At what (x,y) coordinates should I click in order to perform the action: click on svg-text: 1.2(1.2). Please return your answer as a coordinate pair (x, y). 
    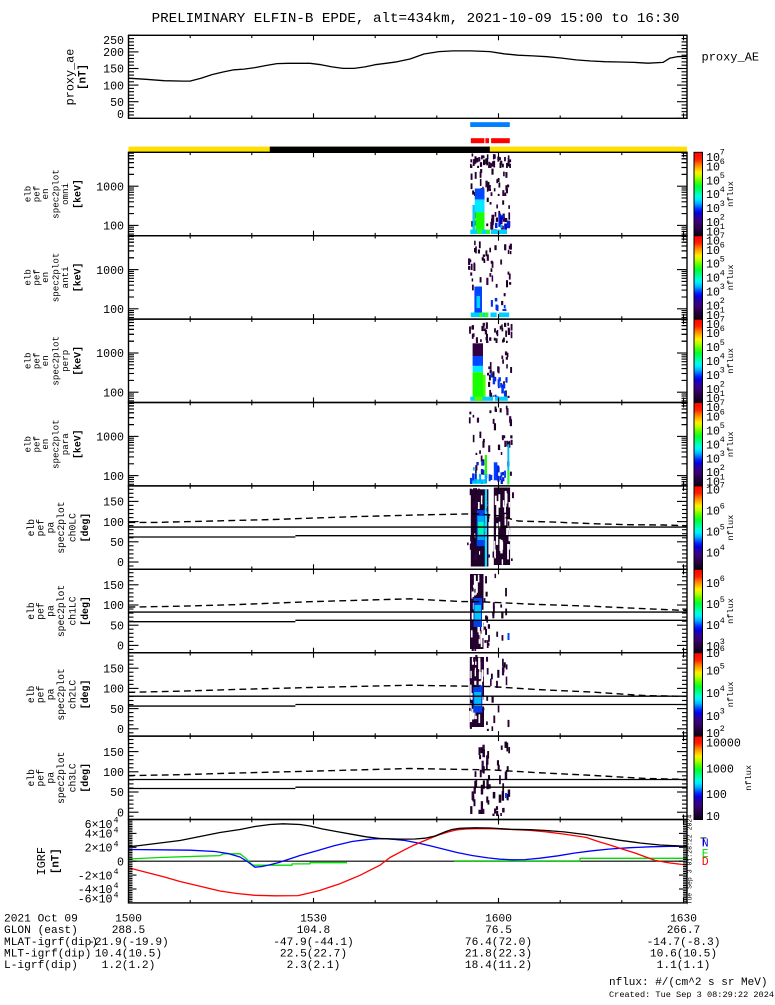
    Looking at the image, I should click on (129, 966).